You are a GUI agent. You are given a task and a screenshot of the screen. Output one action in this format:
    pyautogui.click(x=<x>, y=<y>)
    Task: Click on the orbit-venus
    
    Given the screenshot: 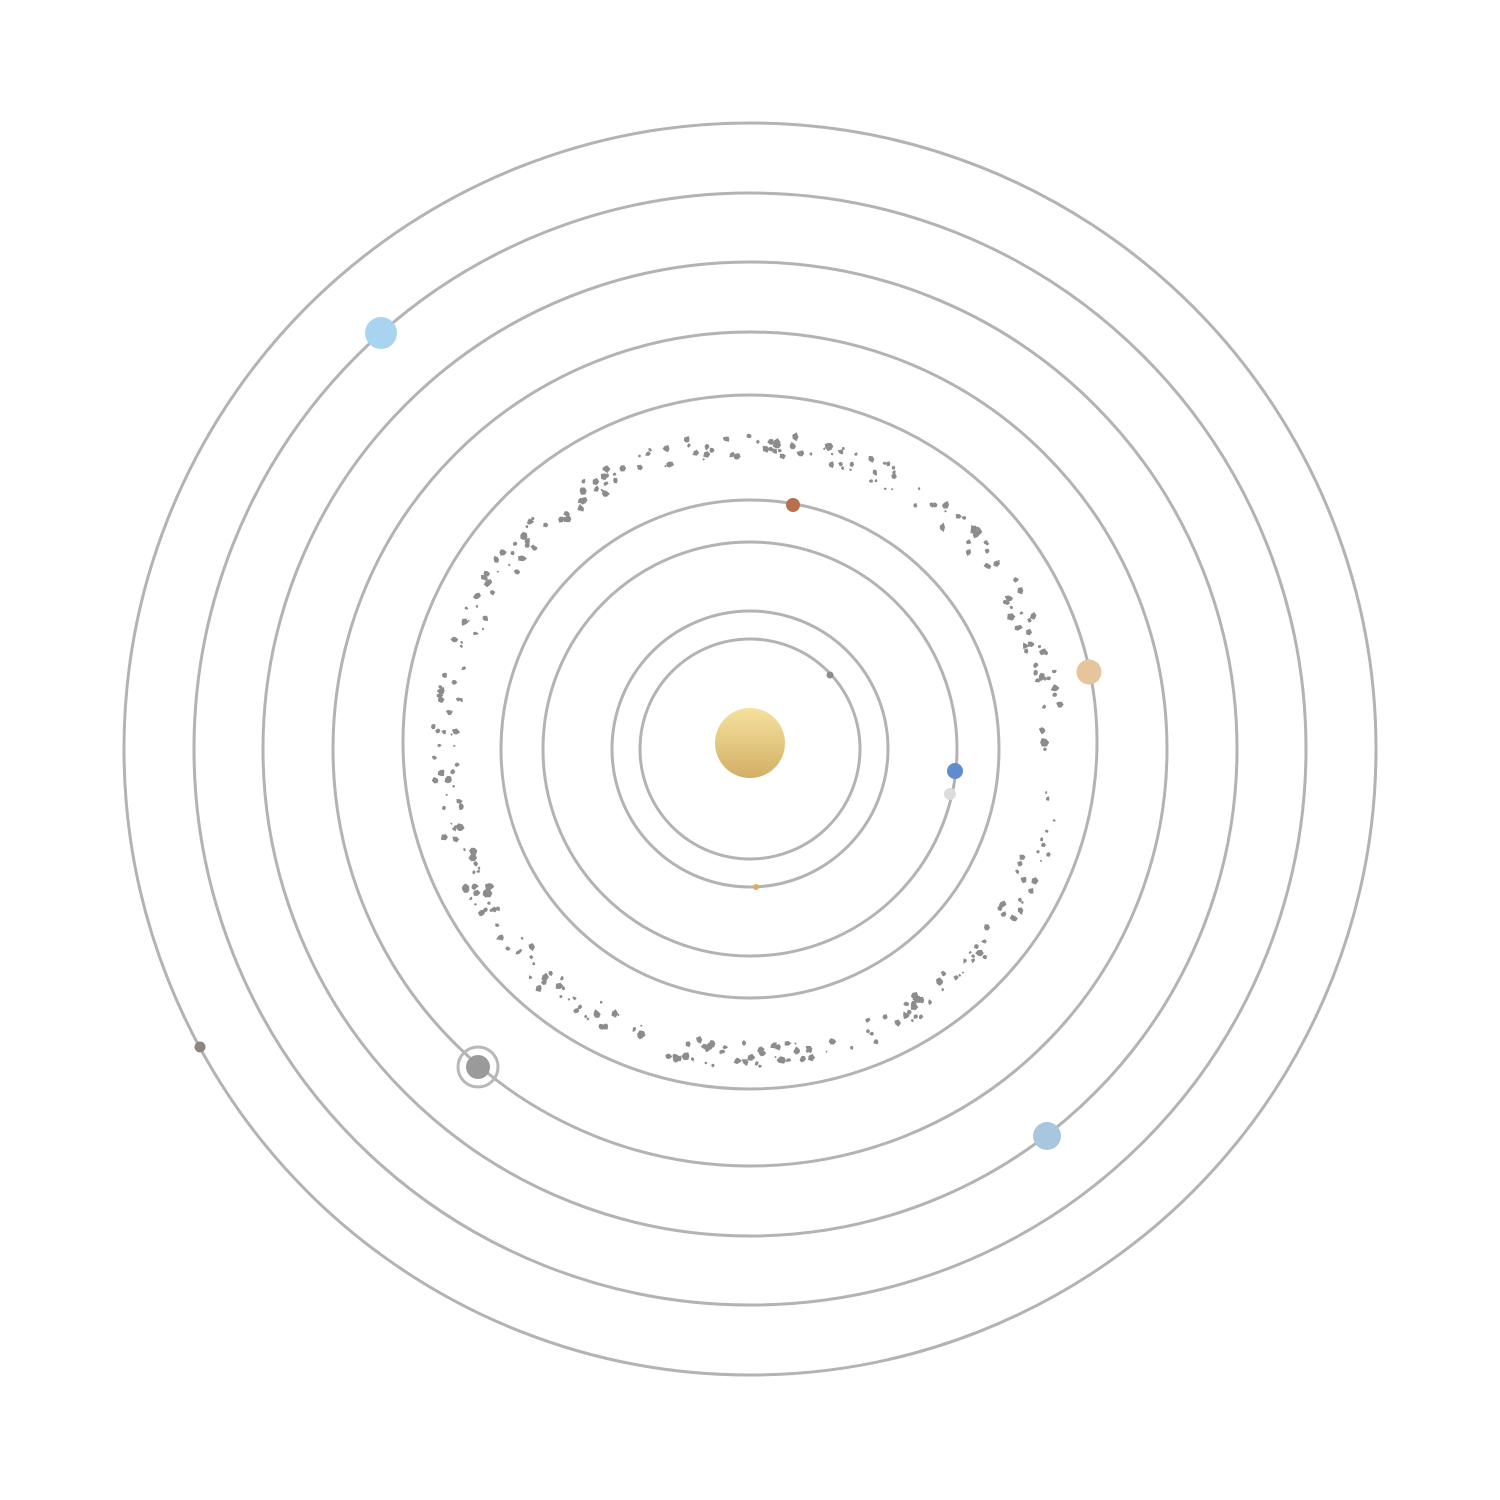 What is the action you would take?
    pyautogui.click(x=750, y=749)
    